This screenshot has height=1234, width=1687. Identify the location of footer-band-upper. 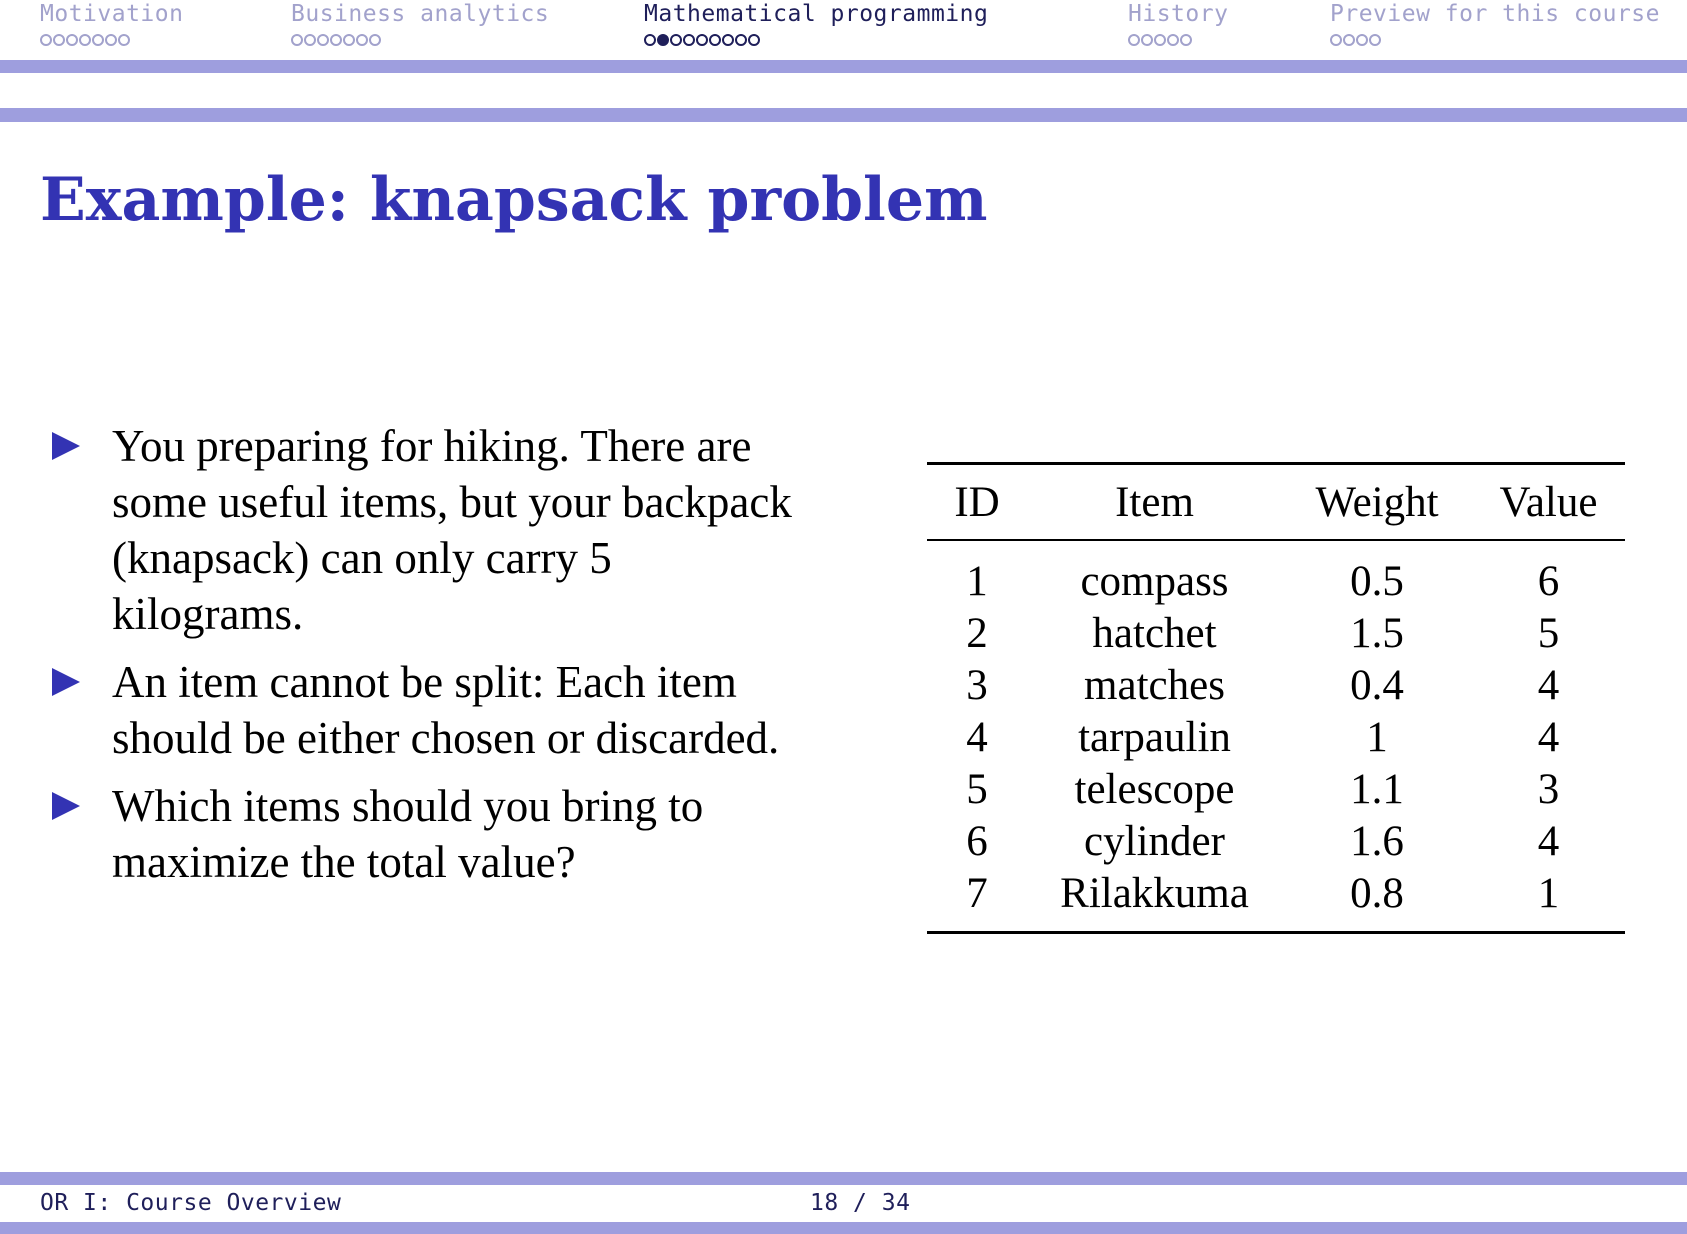
(843, 1178).